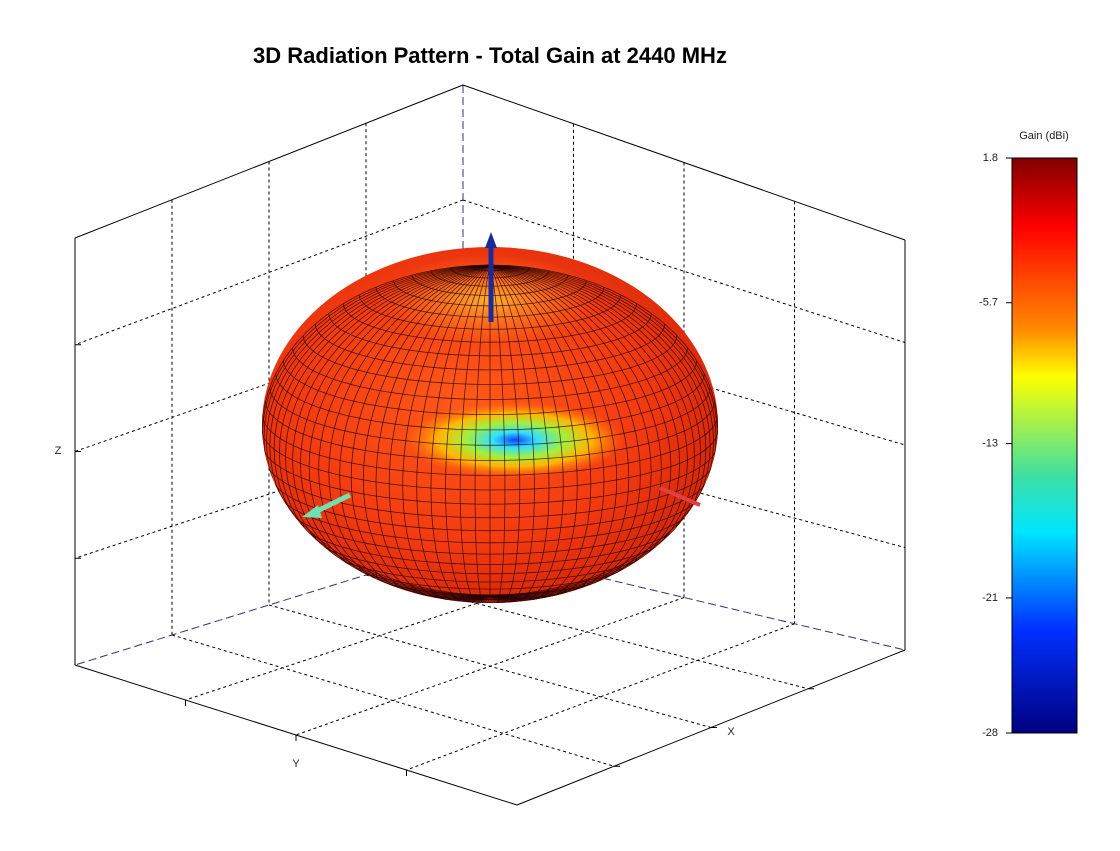  What do you see at coordinates (312, 511) in the screenshot?
I see `y-arrow-head` at bounding box center [312, 511].